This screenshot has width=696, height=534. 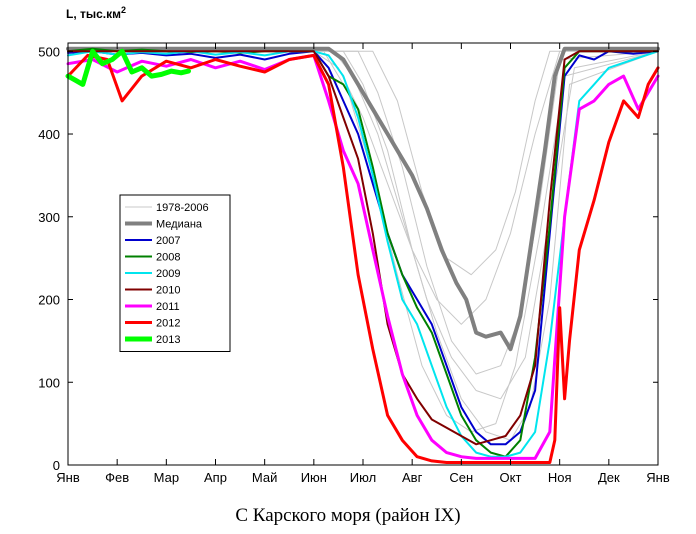 I want to click on y-tick-label: 400, so click(x=49, y=134).